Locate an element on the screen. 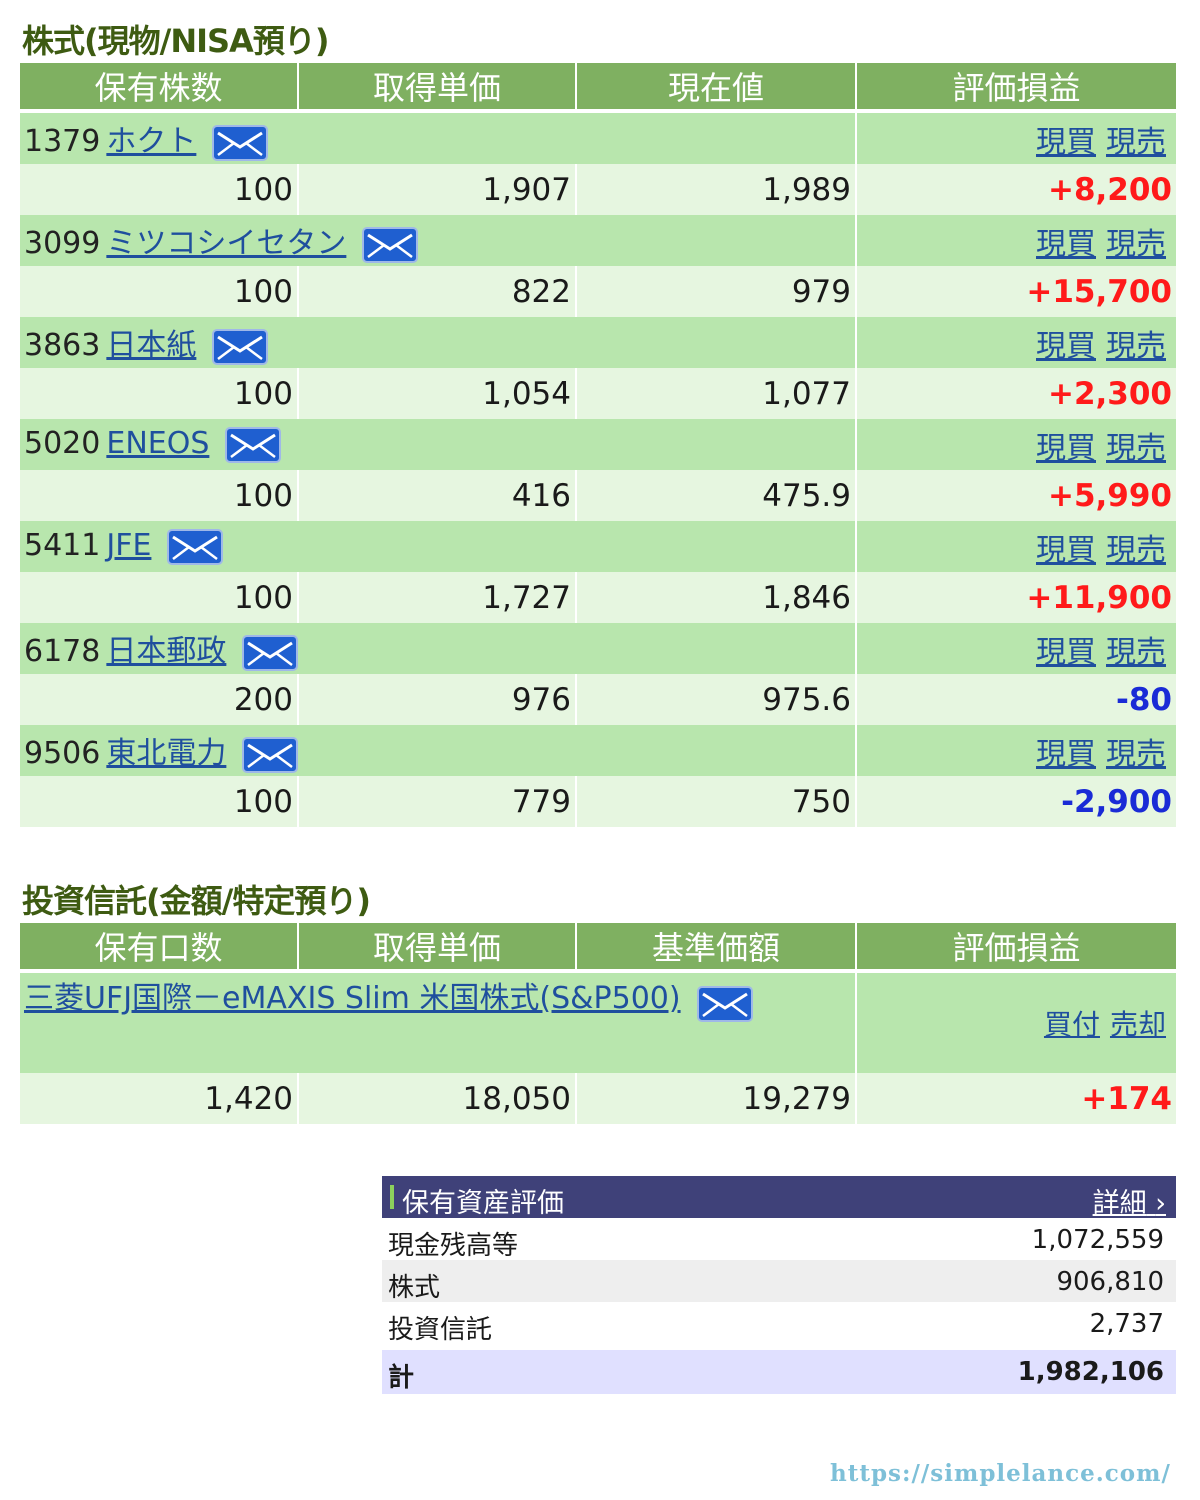 The height and width of the screenshot is (1500, 1200). header-accent-bar is located at coordinates (392, 1197).